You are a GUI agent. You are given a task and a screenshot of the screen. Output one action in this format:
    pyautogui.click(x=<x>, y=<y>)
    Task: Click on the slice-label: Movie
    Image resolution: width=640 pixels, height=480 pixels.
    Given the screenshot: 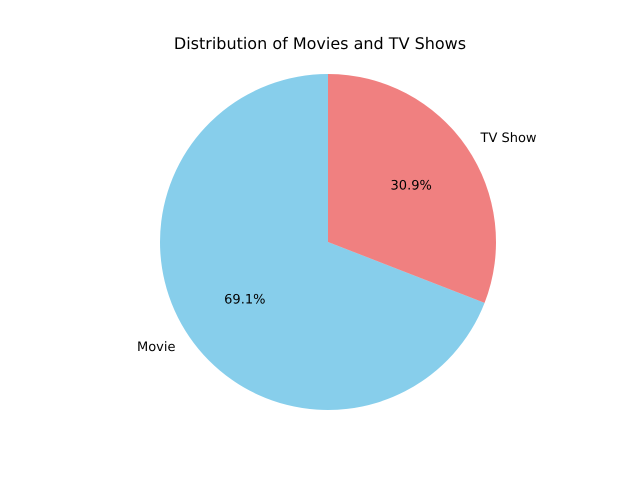 What is the action you would take?
    pyautogui.click(x=156, y=347)
    